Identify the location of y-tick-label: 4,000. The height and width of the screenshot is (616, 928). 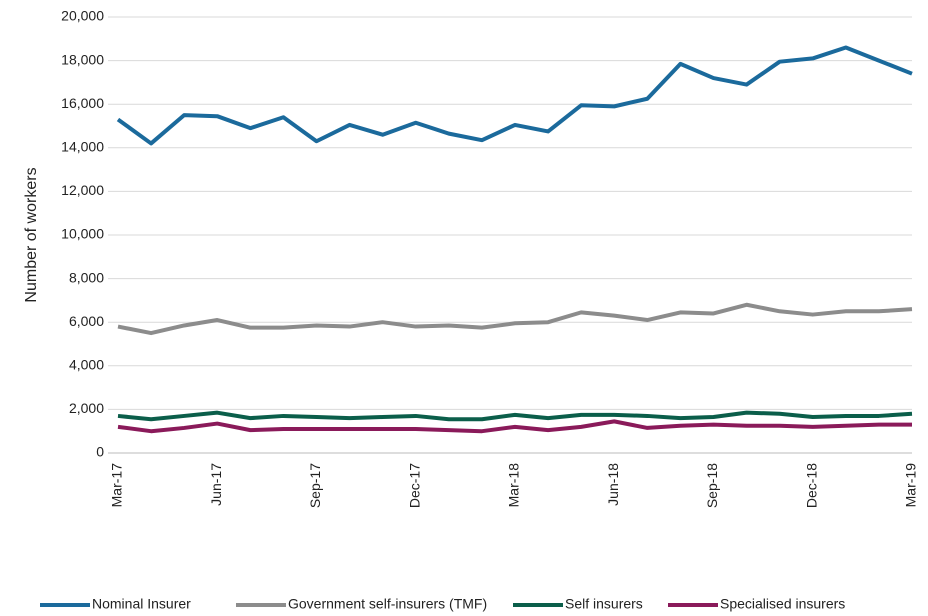
(86, 365).